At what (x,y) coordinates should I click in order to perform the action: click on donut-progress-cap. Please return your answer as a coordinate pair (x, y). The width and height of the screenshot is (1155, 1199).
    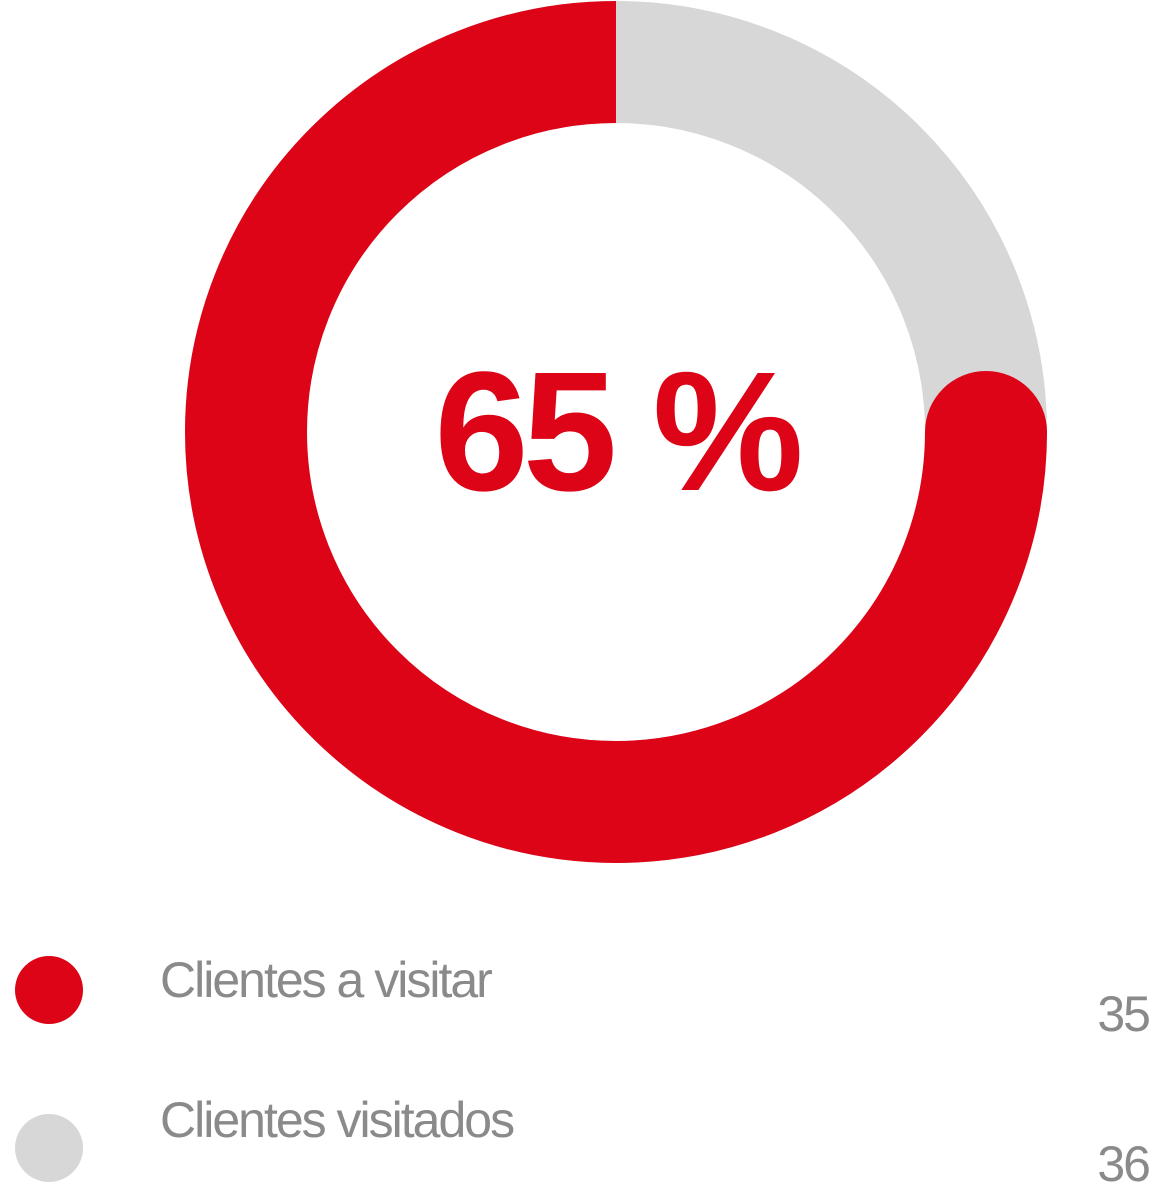
    Looking at the image, I should click on (986, 432).